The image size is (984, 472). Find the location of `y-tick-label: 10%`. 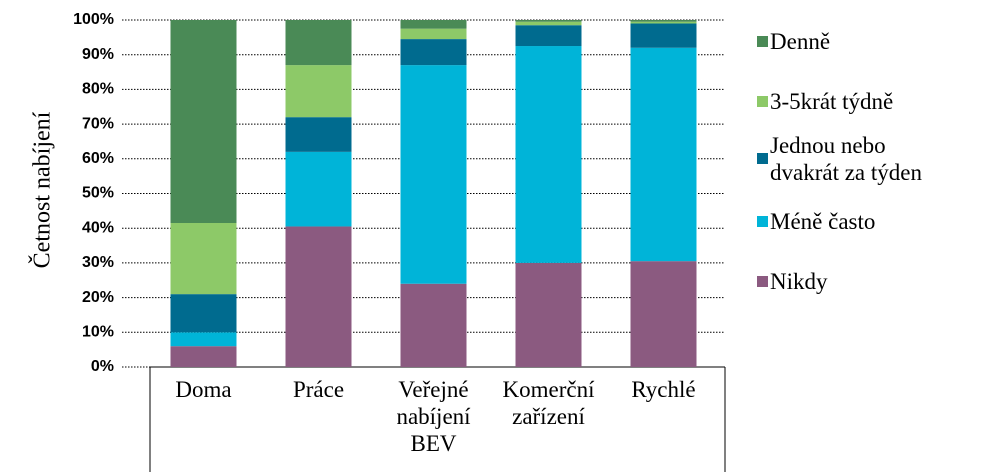

y-tick-label: 10% is located at coordinates (98, 332).